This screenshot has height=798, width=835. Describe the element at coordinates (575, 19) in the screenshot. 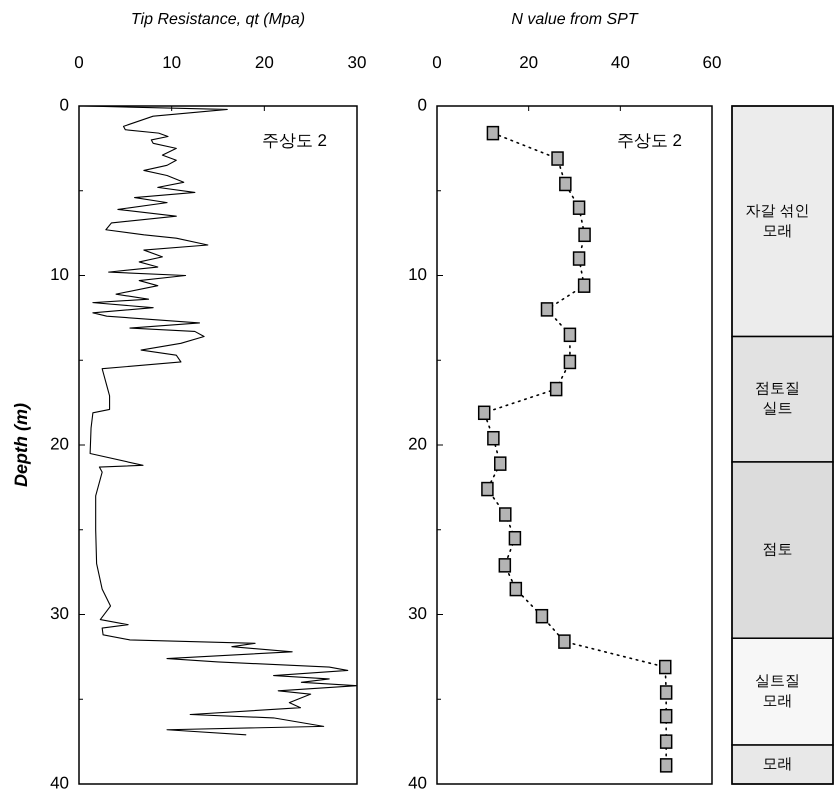

I see `x-axis-title: N value from SPT` at that location.